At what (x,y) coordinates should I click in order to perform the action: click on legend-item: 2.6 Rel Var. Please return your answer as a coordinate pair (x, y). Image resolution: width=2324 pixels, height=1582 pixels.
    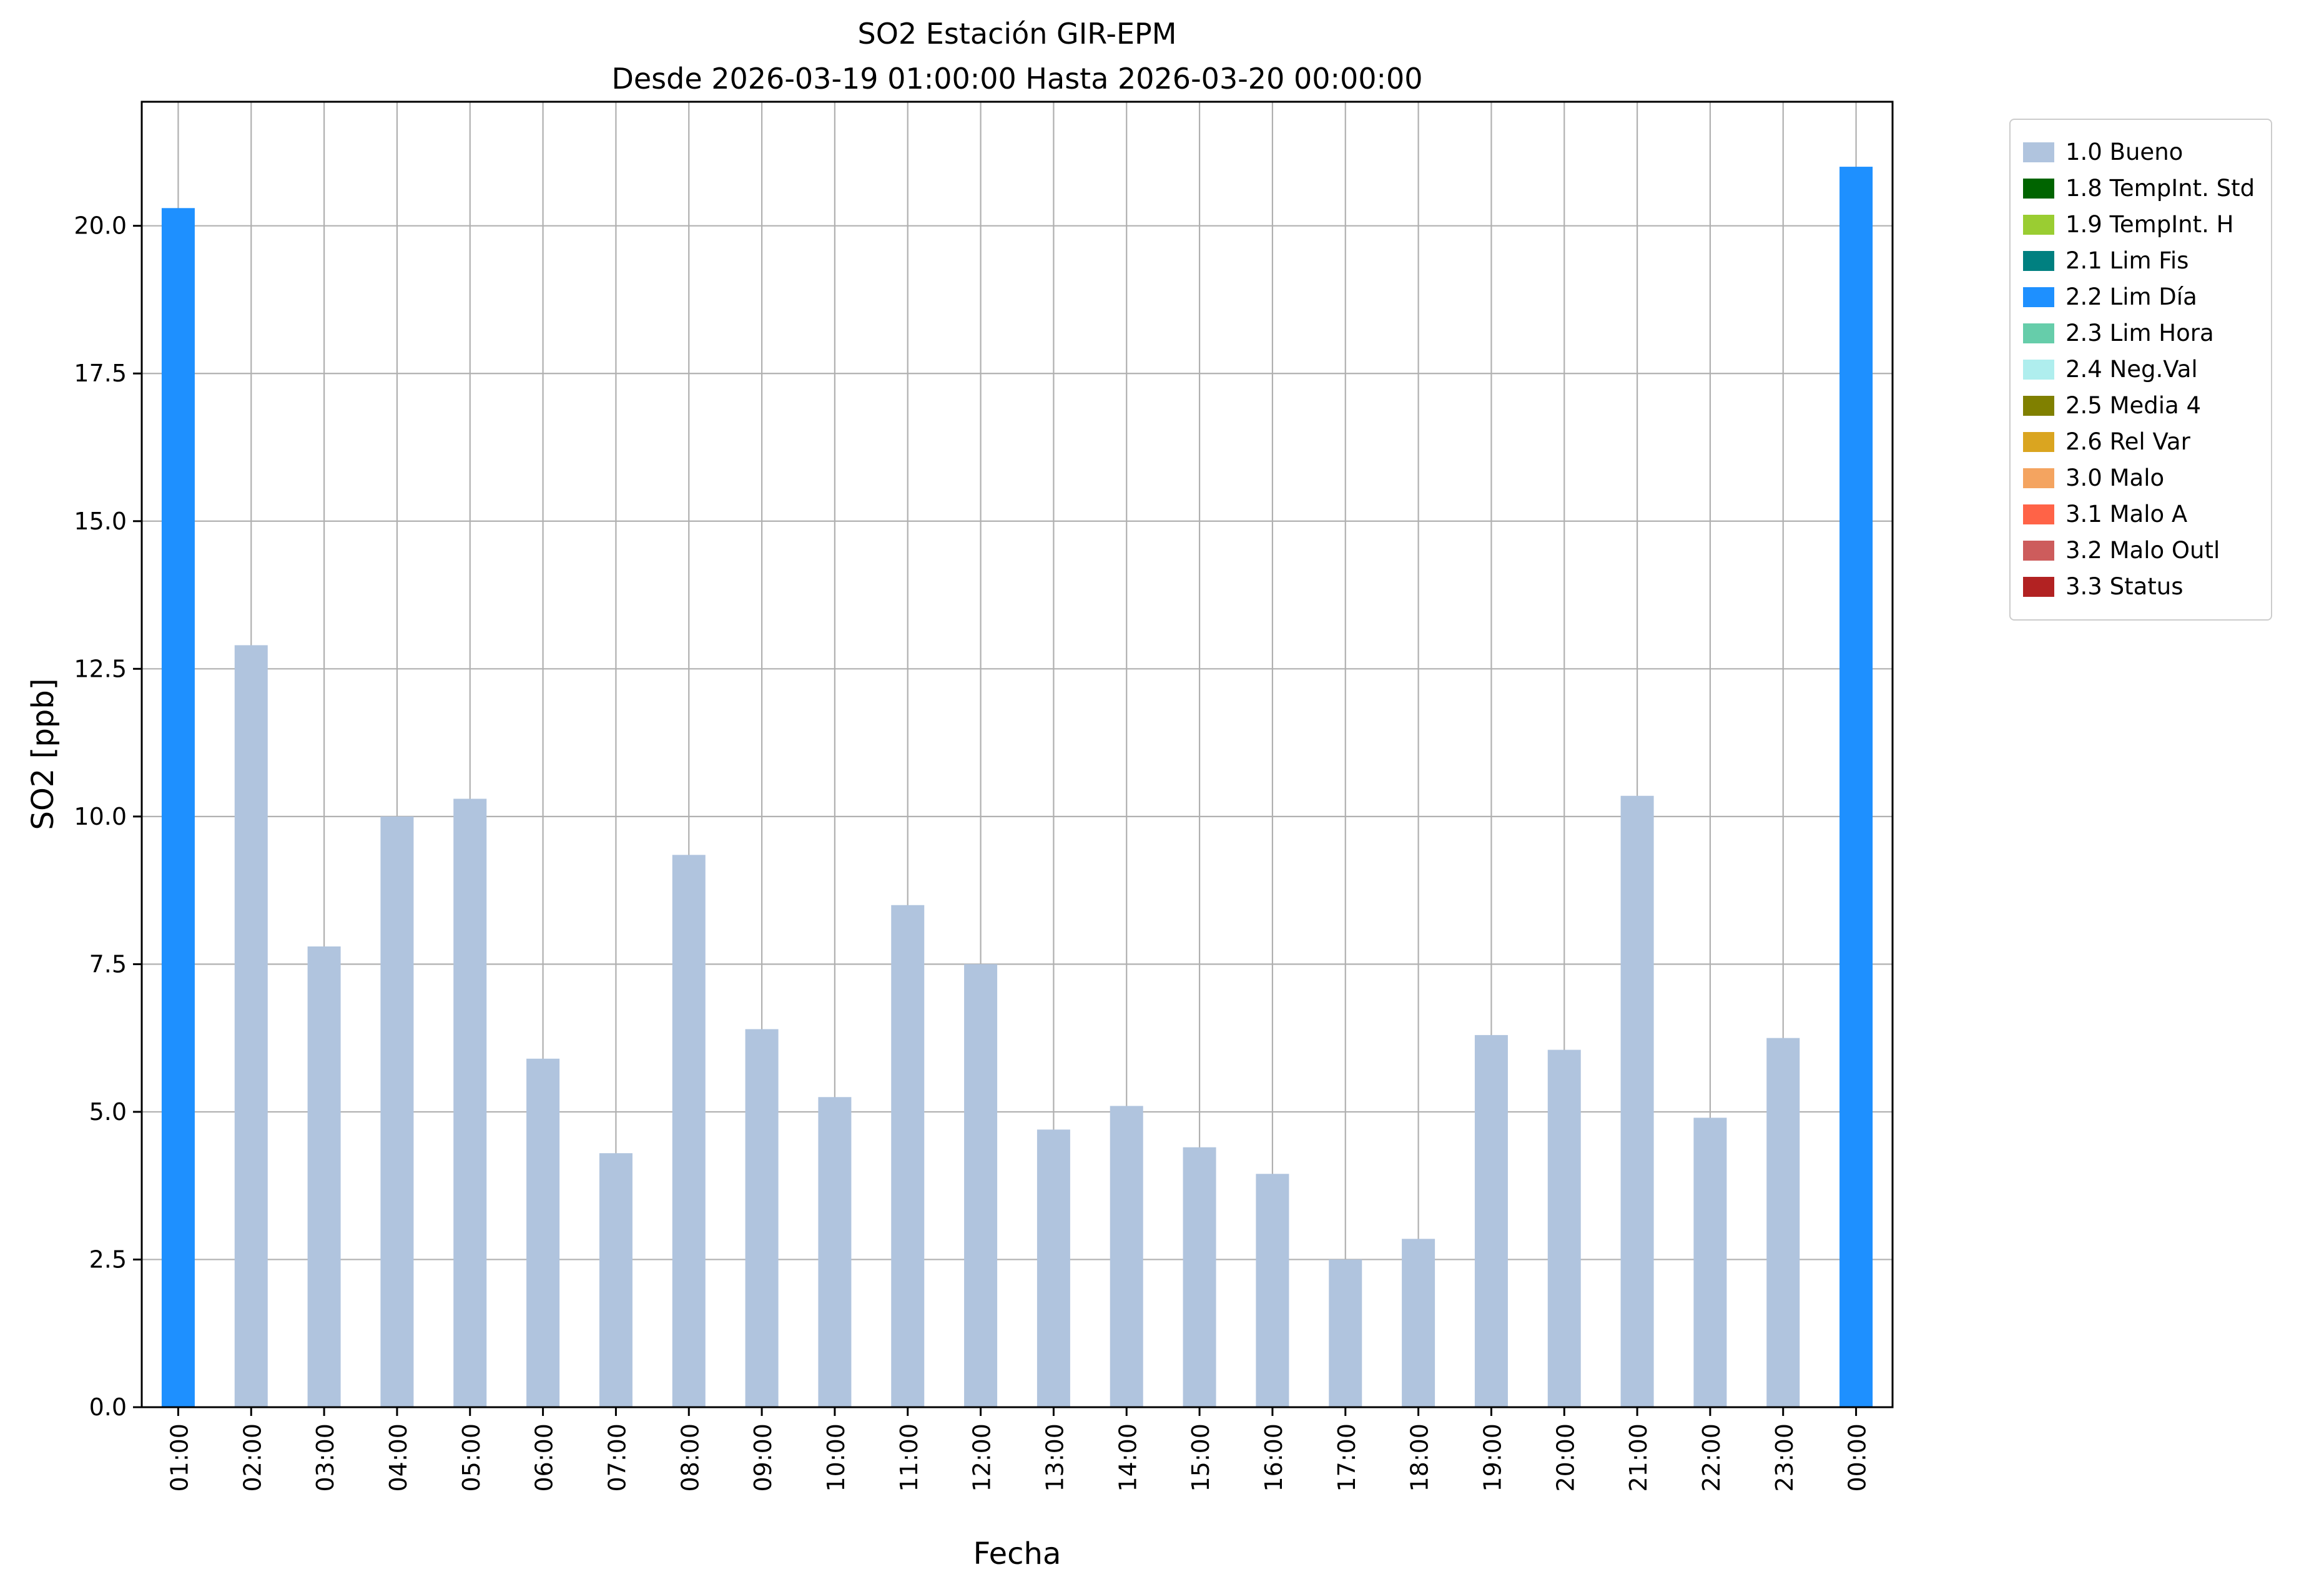
    Looking at the image, I should click on (2139, 442).